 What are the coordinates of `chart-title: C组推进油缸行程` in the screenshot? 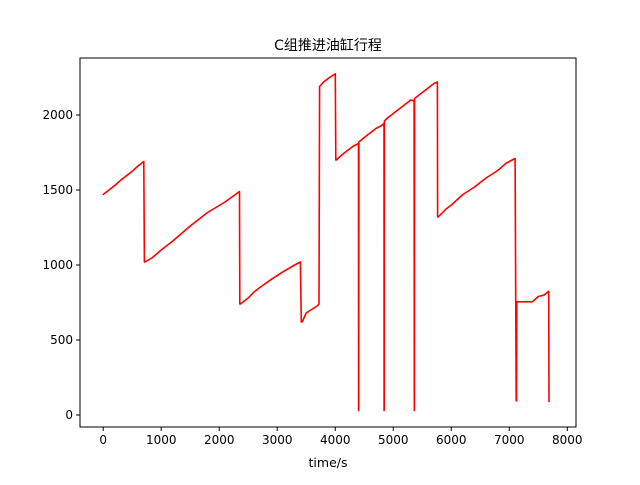 It's located at (328, 45).